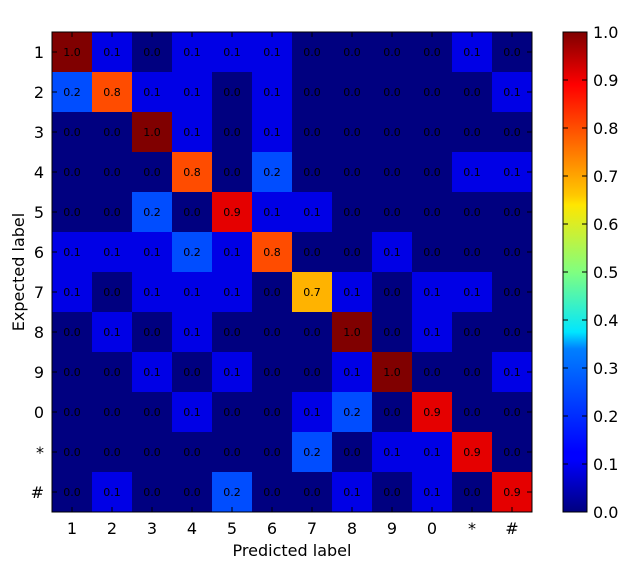 This screenshot has width=626, height=570. Describe the element at coordinates (72, 528) in the screenshot. I see `x-tick-label: 1` at that location.